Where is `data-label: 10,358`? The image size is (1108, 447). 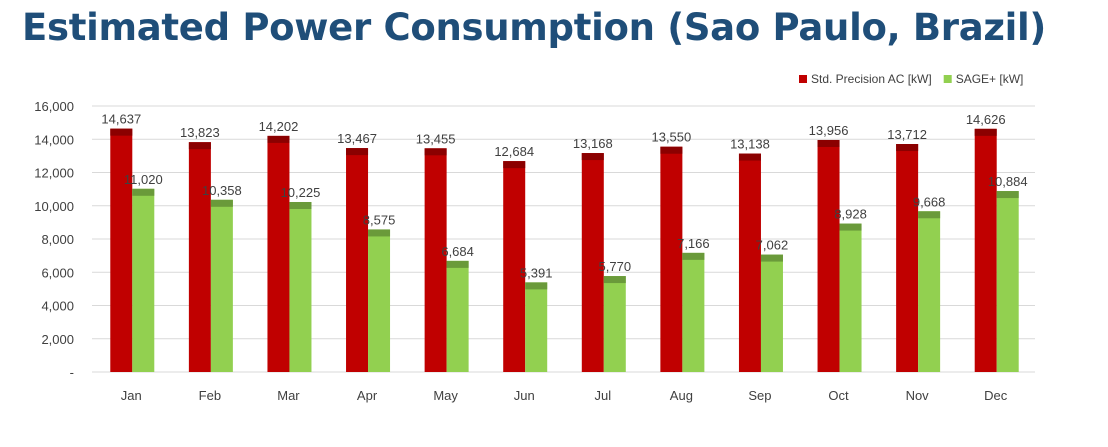 data-label: 10,358 is located at coordinates (222, 190).